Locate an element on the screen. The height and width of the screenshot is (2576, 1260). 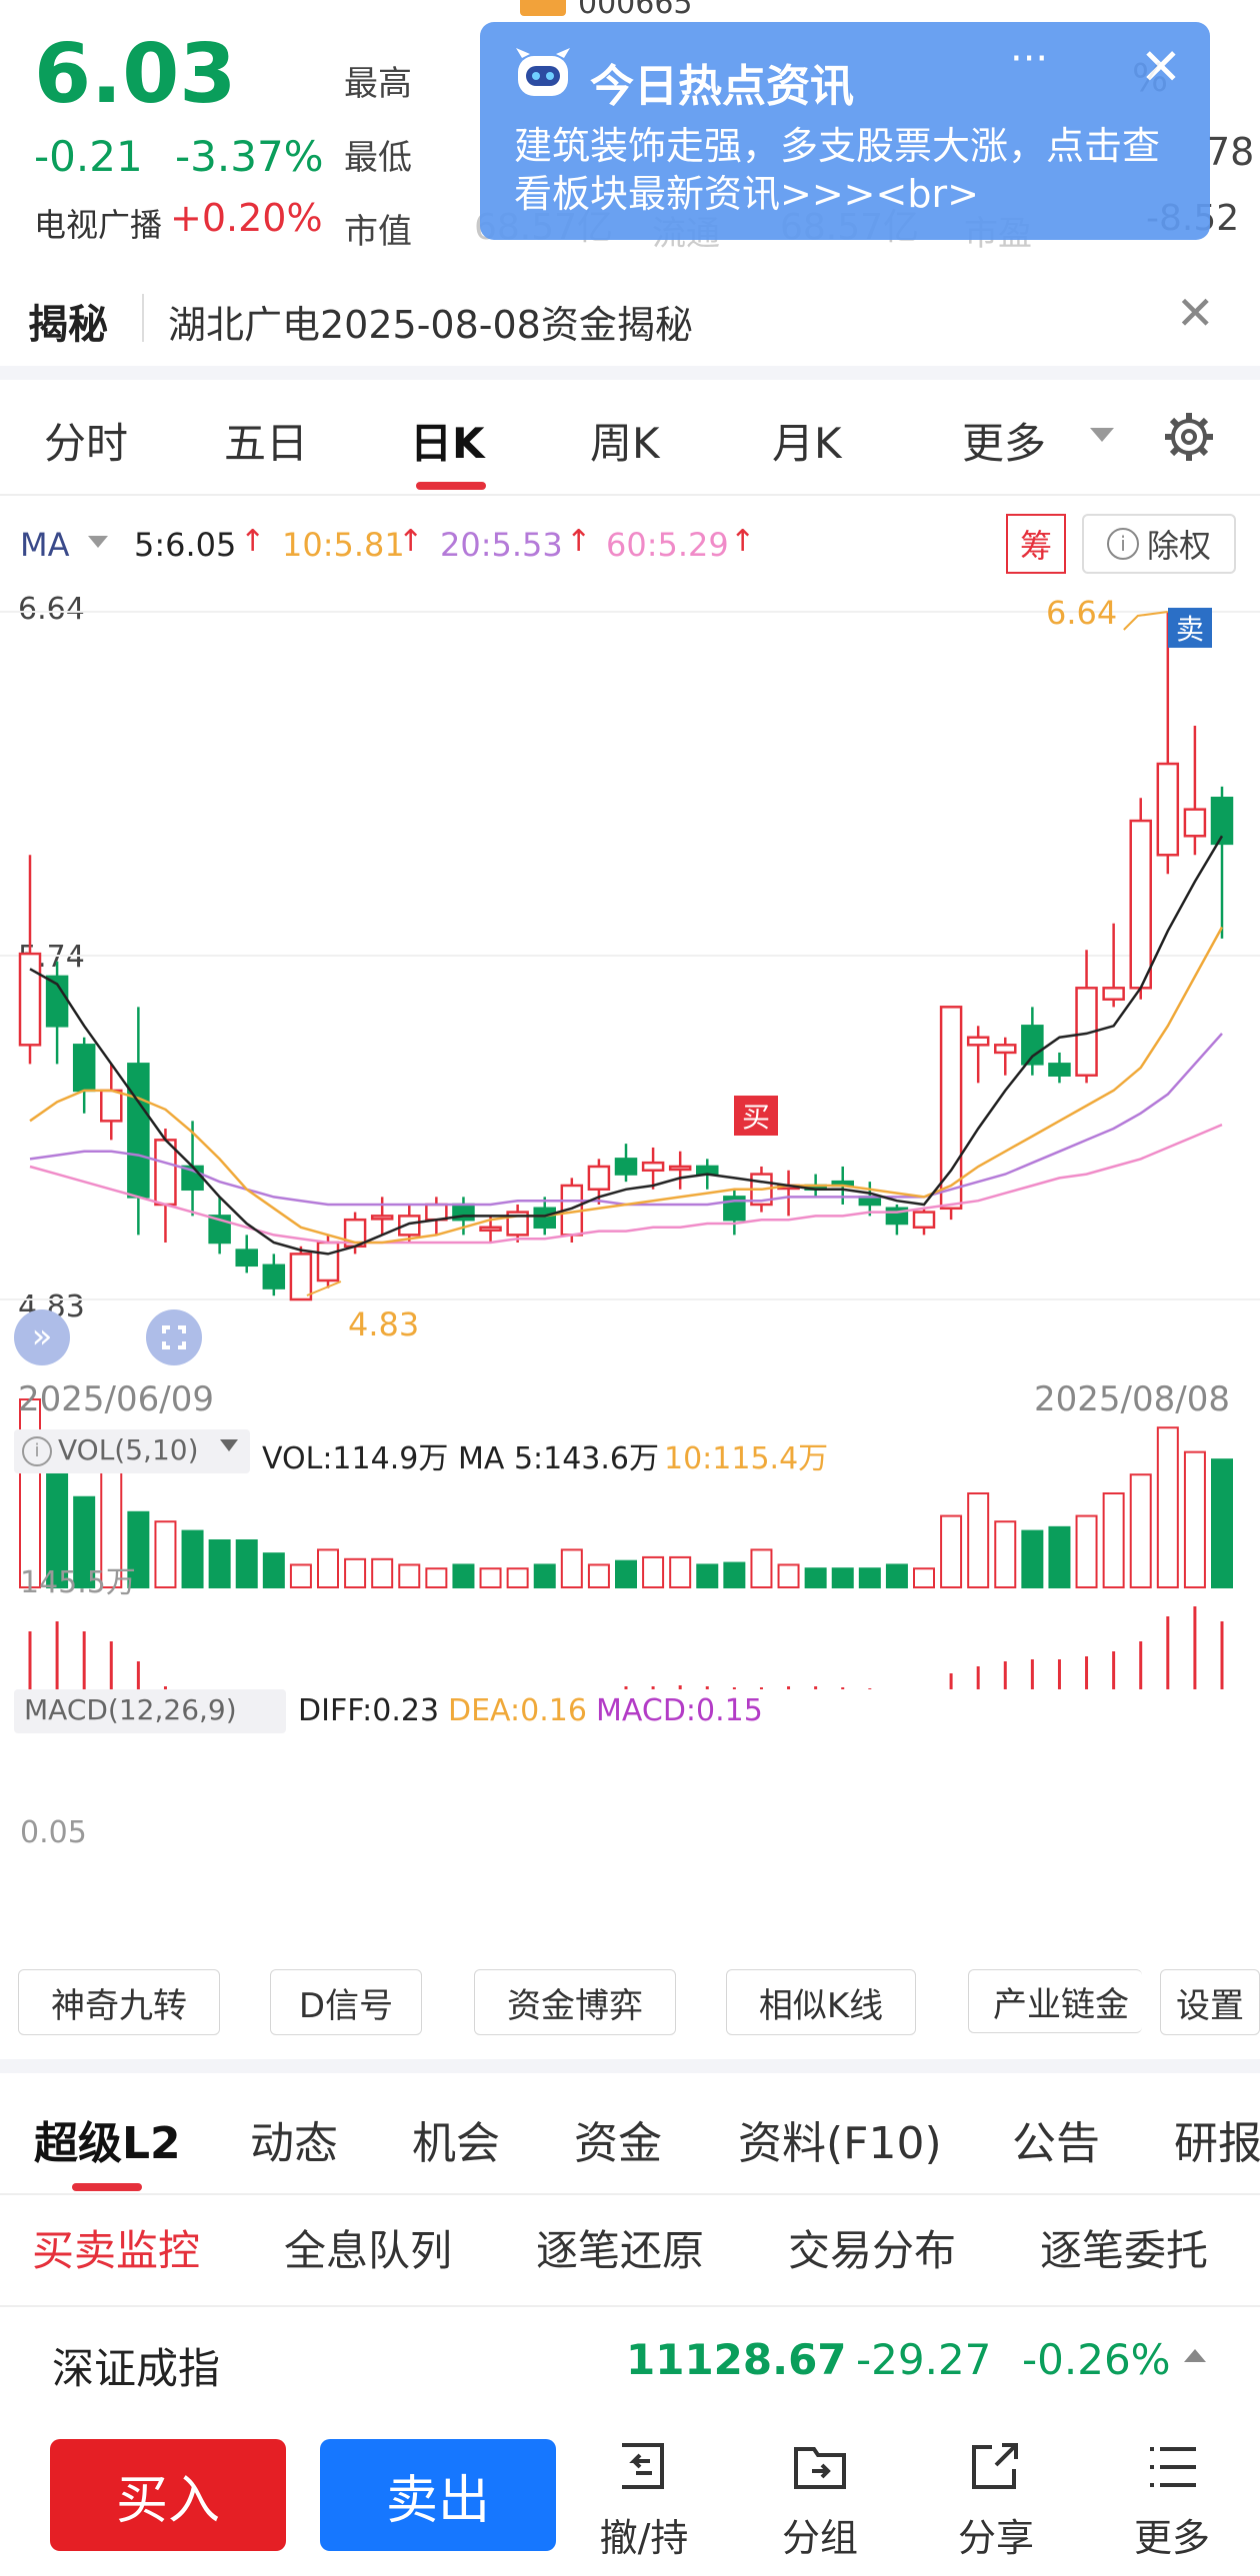
tab-monthly-k: 月K is located at coordinates (807, 443).